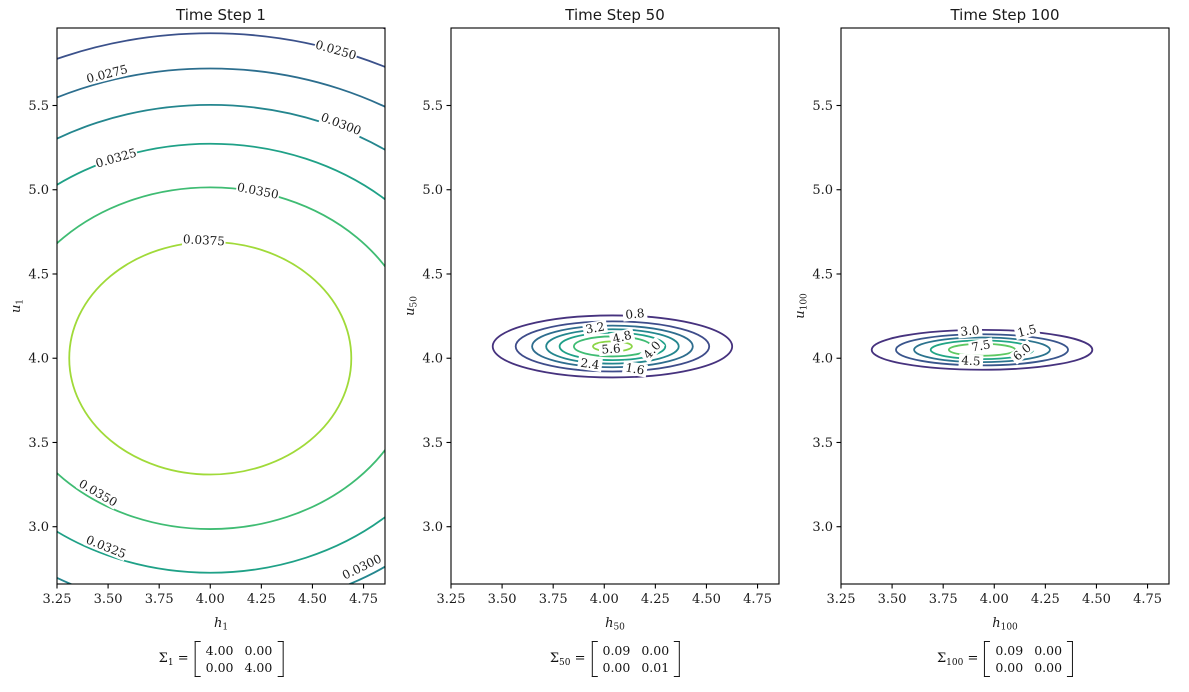 This screenshot has height=692, width=1189. I want to click on contour-label: 0.0250, so click(336, 50).